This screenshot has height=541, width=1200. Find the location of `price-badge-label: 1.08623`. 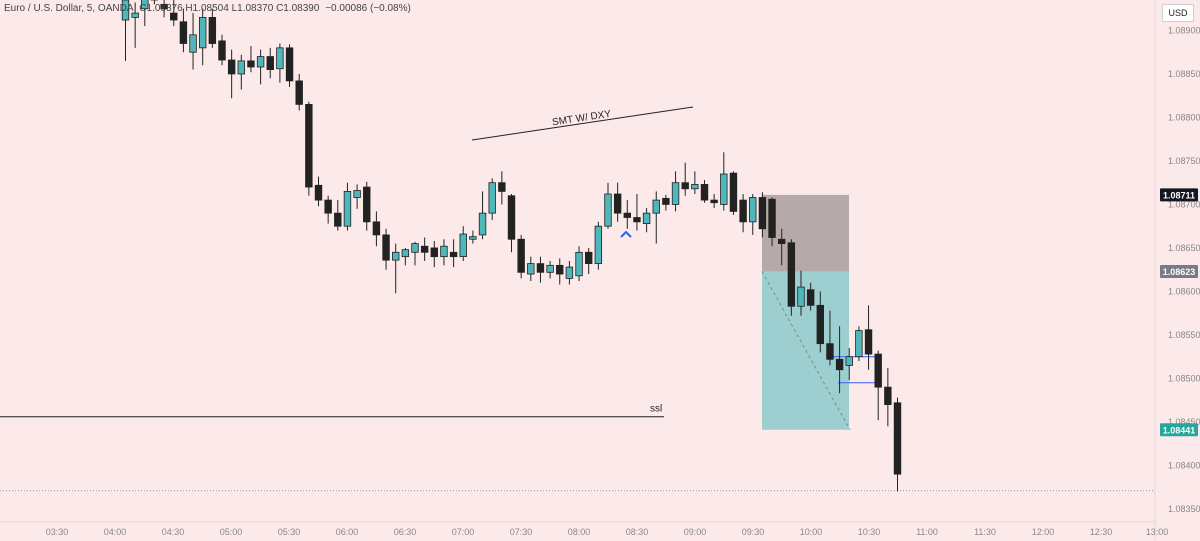

price-badge-label: 1.08623 is located at coordinates (1179, 272).